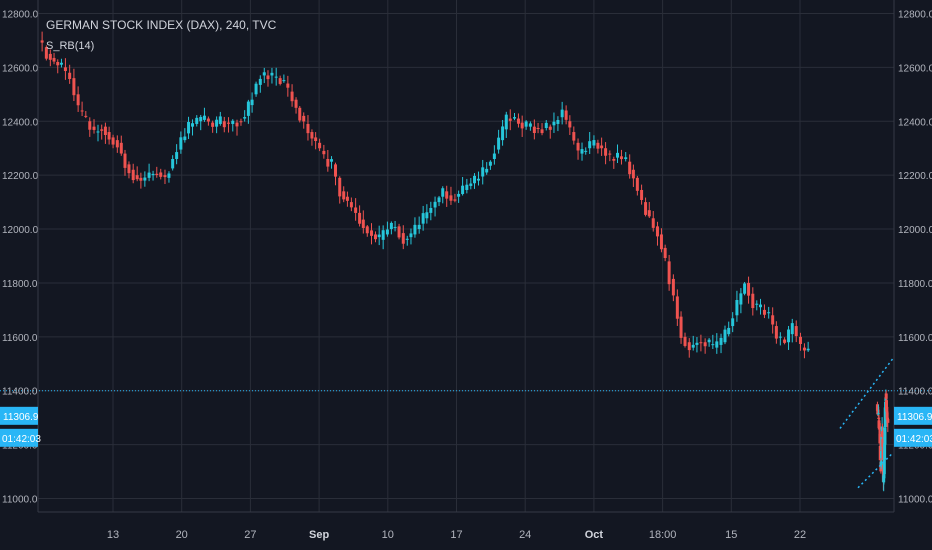 This screenshot has height=550, width=932. What do you see at coordinates (875, 470) in the screenshot?
I see `channel-lower` at bounding box center [875, 470].